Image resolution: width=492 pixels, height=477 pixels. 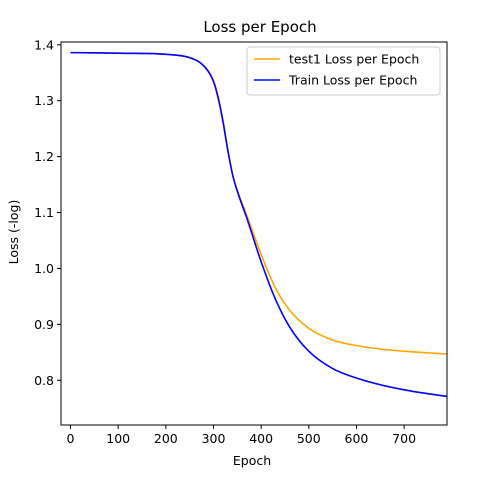 What do you see at coordinates (214, 438) in the screenshot?
I see `x-tick-label: 300` at bounding box center [214, 438].